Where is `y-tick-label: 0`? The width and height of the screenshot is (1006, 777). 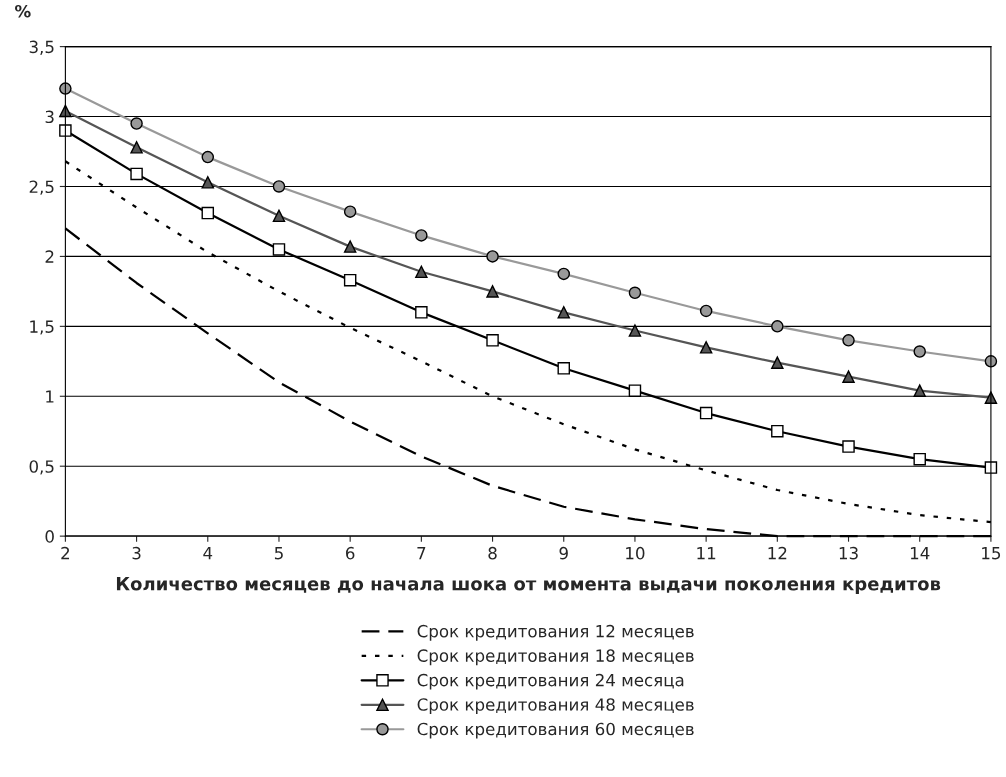
y-tick-label: 0 is located at coordinates (49, 536).